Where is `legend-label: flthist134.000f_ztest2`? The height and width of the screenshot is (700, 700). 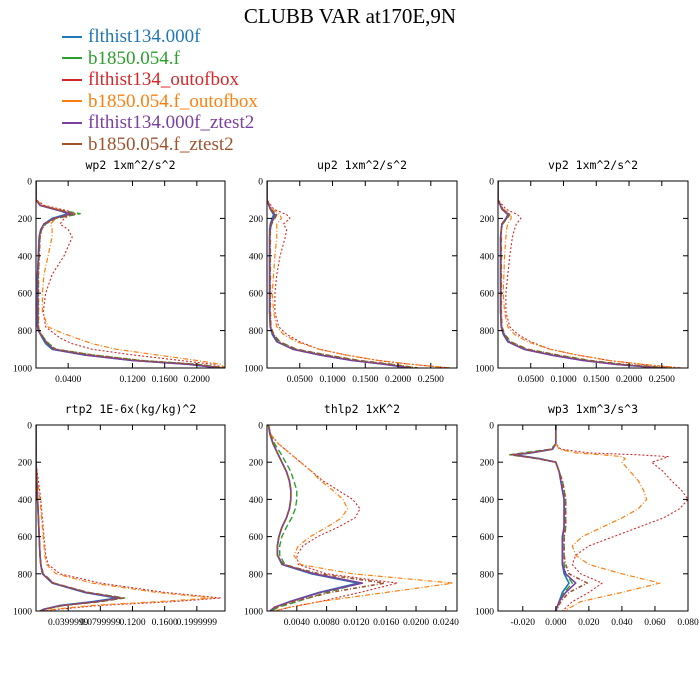 legend-label: flthist134.000f_ztest2 is located at coordinates (171, 122).